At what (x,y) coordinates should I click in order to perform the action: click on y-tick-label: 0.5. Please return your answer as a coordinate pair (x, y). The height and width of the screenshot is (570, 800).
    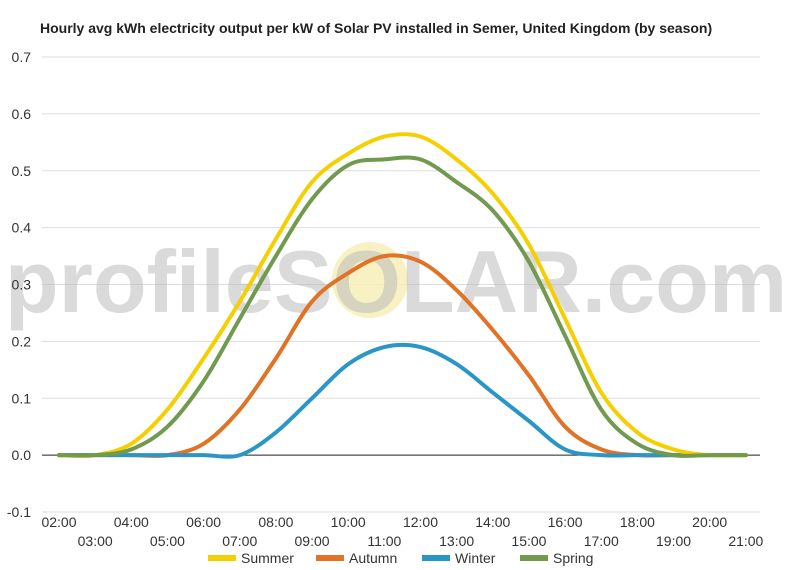
    Looking at the image, I should click on (22, 171).